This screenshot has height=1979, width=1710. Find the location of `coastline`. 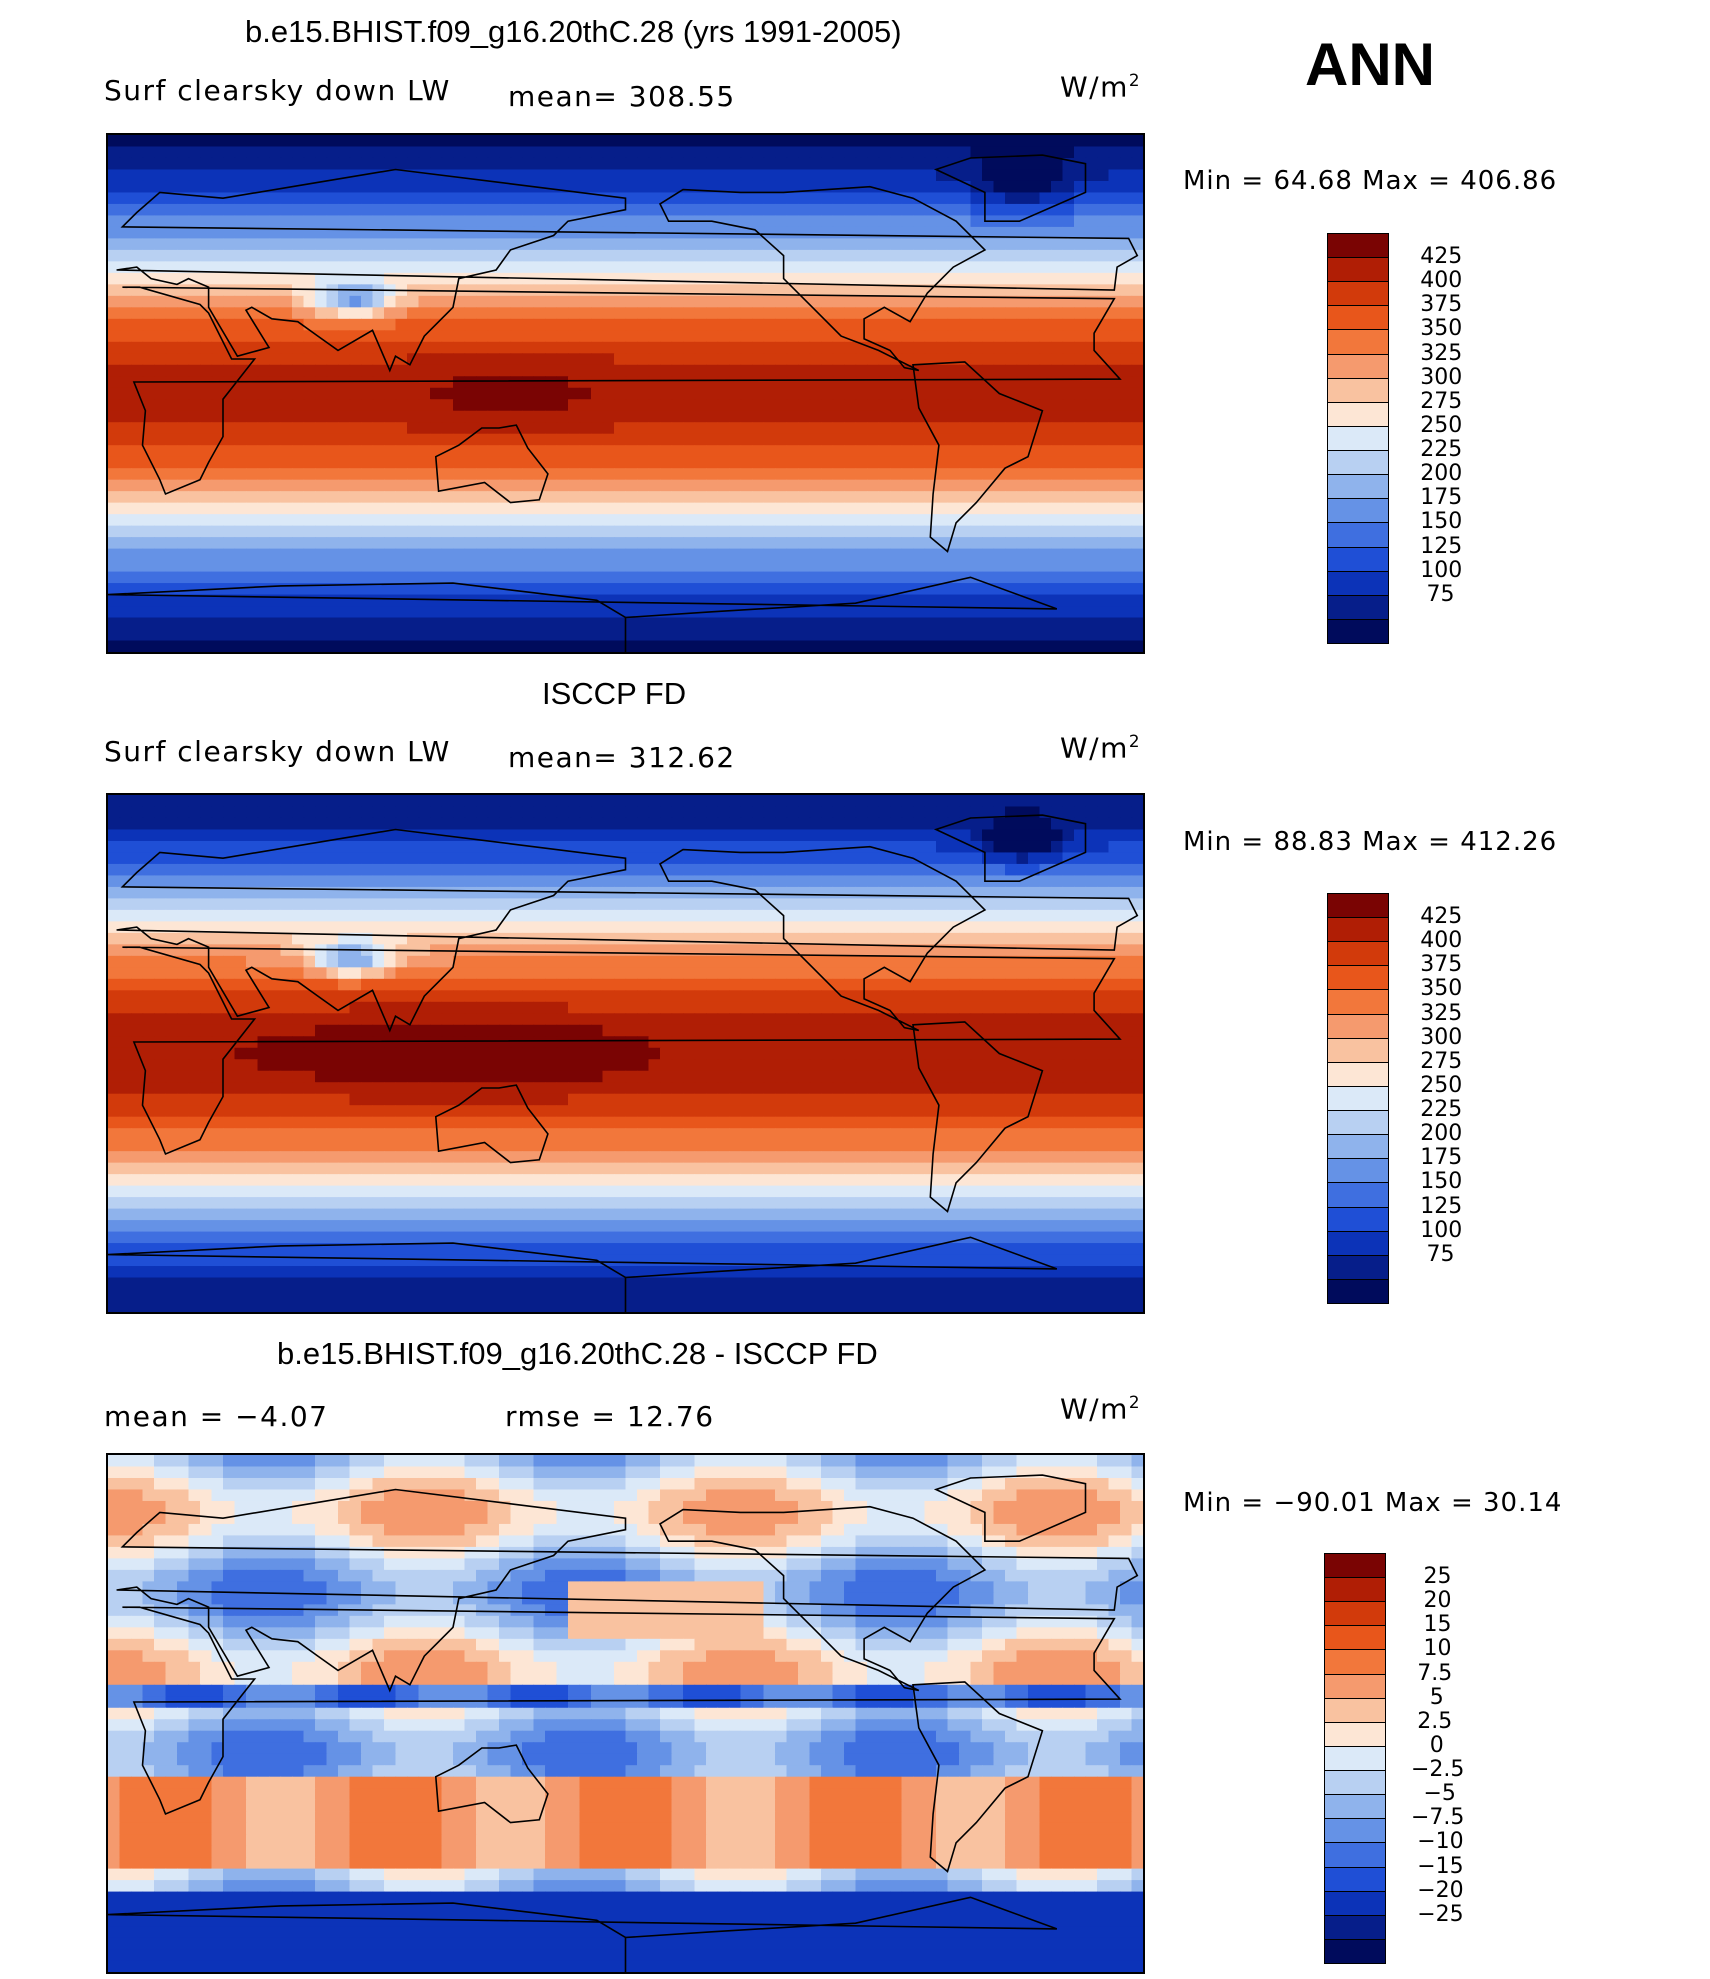

coastline is located at coordinates (491, 464).